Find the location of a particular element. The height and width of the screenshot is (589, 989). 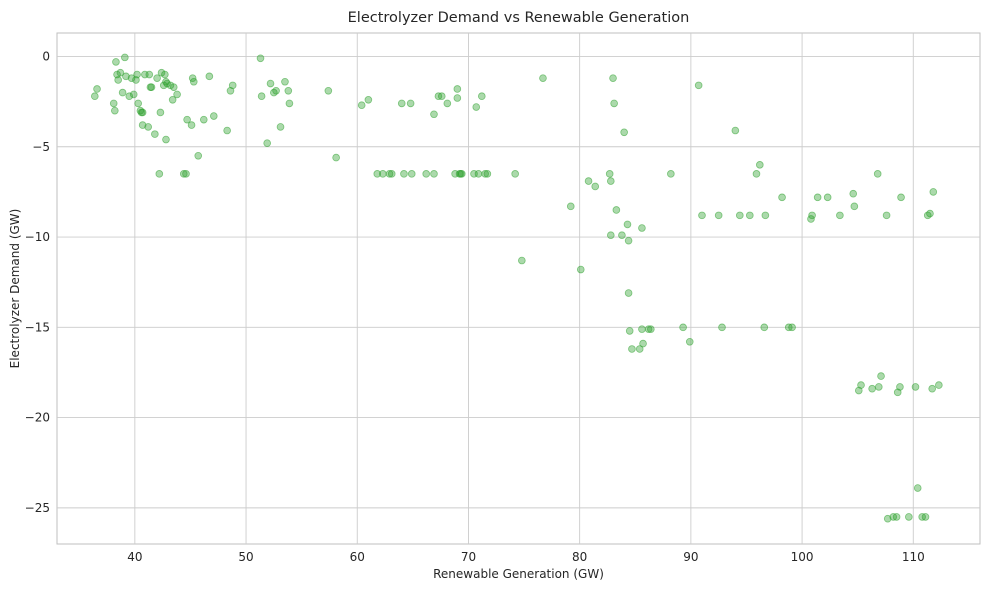

y-tick-label: 0 is located at coordinates (46, 56).